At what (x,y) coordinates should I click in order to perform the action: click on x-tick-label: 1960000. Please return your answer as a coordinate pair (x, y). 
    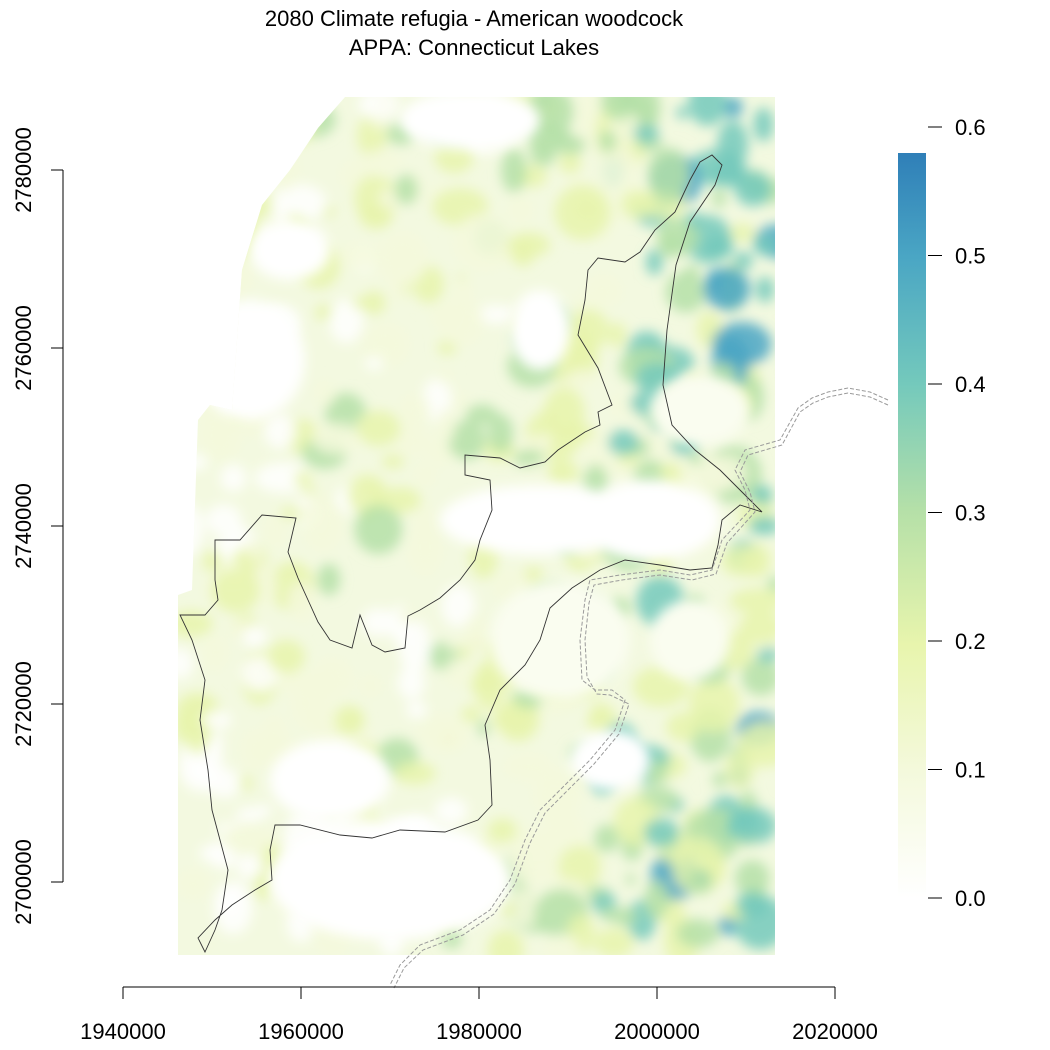
    Looking at the image, I should click on (301, 1031).